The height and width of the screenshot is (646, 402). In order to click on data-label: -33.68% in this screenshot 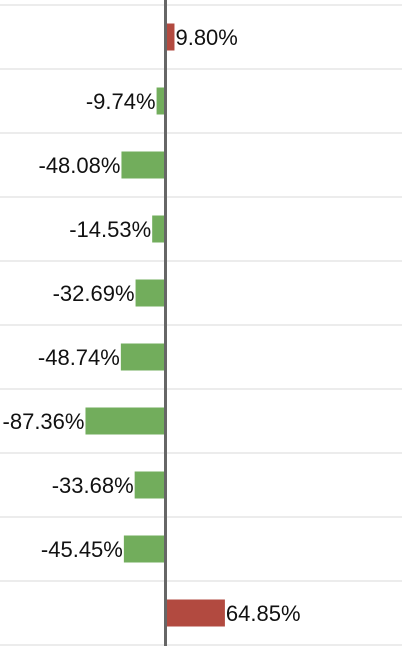, I will do `click(93, 485)`.